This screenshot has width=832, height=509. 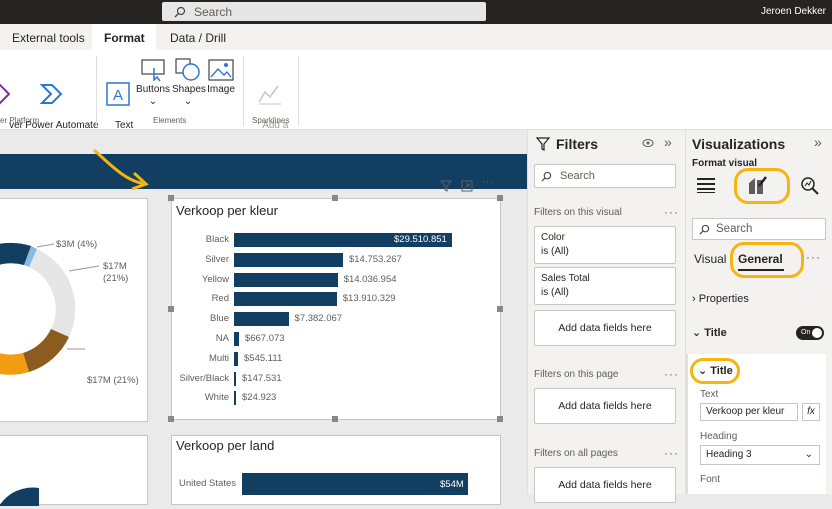 I want to click on filter-card-sales-total: Sales Total is (All), so click(x=605, y=286).